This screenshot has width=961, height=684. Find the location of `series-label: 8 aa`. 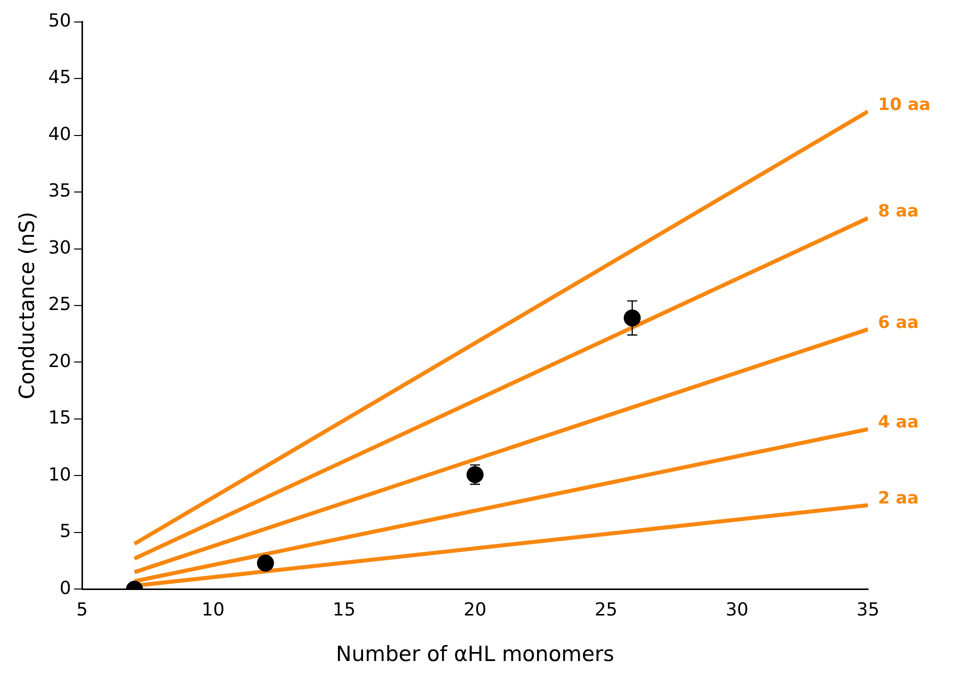

series-label: 8 aa is located at coordinates (898, 212).